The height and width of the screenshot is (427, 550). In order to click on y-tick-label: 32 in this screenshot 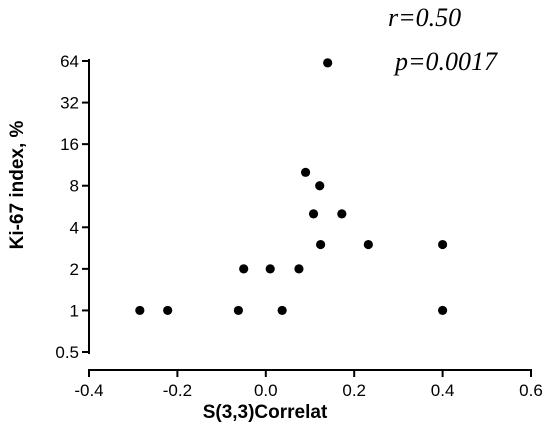, I will do `click(69, 103)`.